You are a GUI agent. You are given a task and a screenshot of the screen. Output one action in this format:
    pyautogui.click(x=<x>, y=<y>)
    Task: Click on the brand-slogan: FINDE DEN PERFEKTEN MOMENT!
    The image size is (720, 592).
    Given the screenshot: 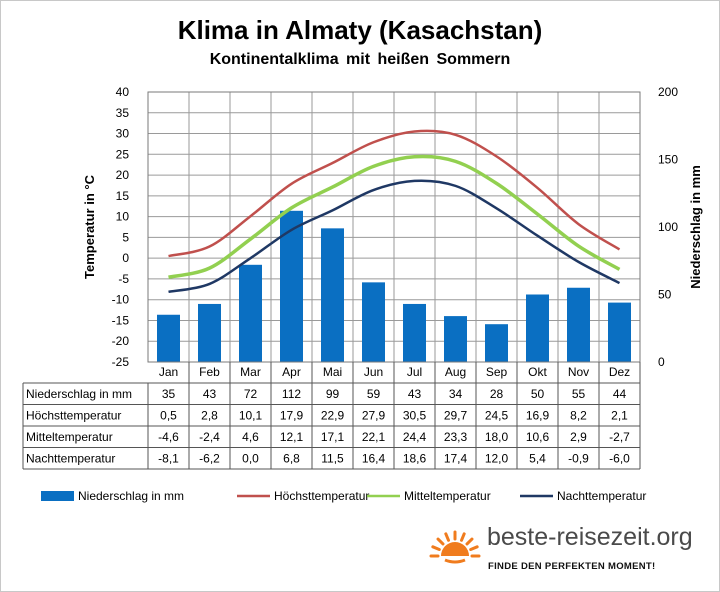 What is the action you would take?
    pyautogui.click(x=572, y=566)
    